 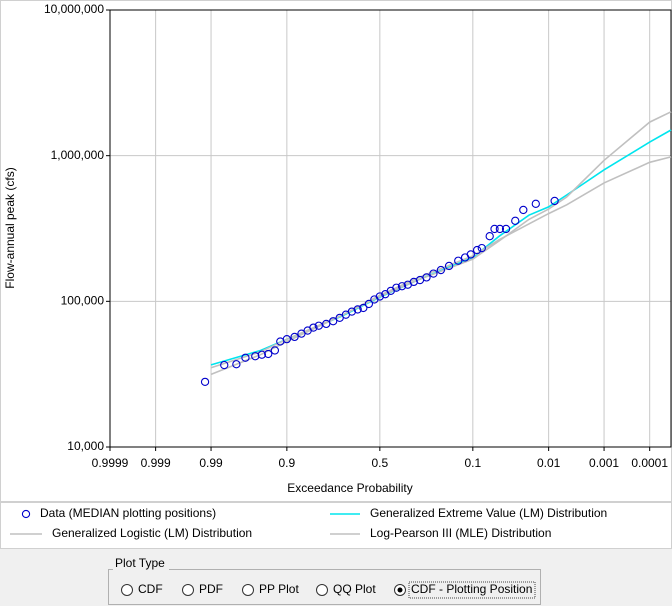 I want to click on legend-label: Log-Pearson III (MLE) Distribution, so click(x=460, y=533).